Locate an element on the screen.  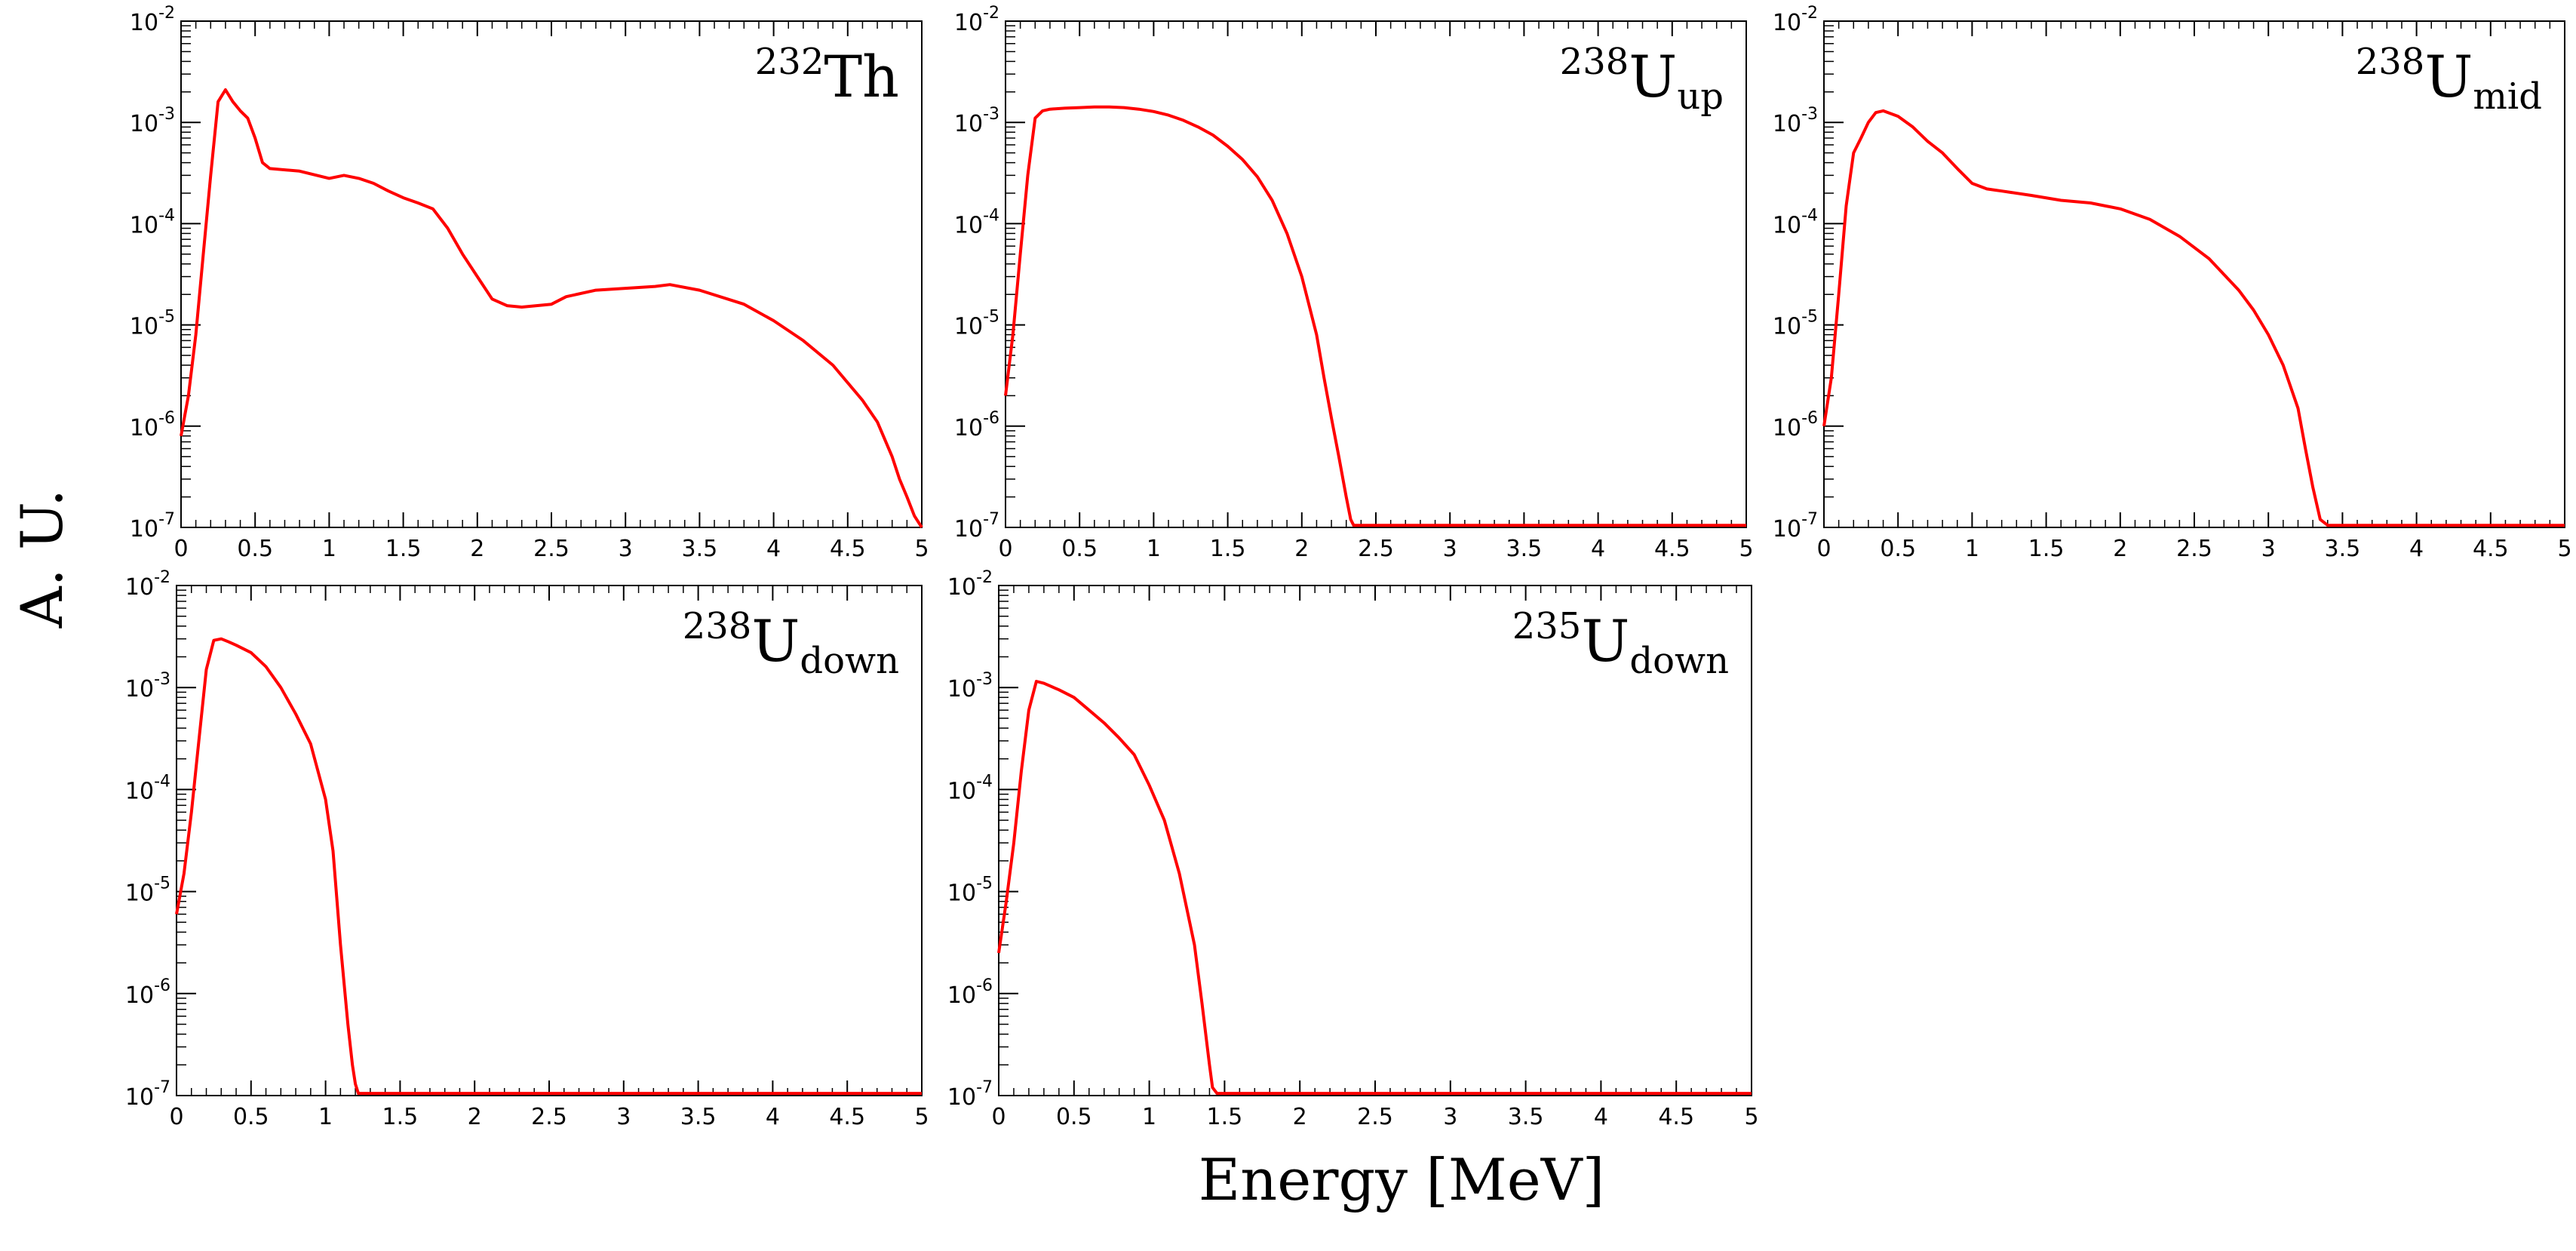
label-subscript: up is located at coordinates (1700, 96).